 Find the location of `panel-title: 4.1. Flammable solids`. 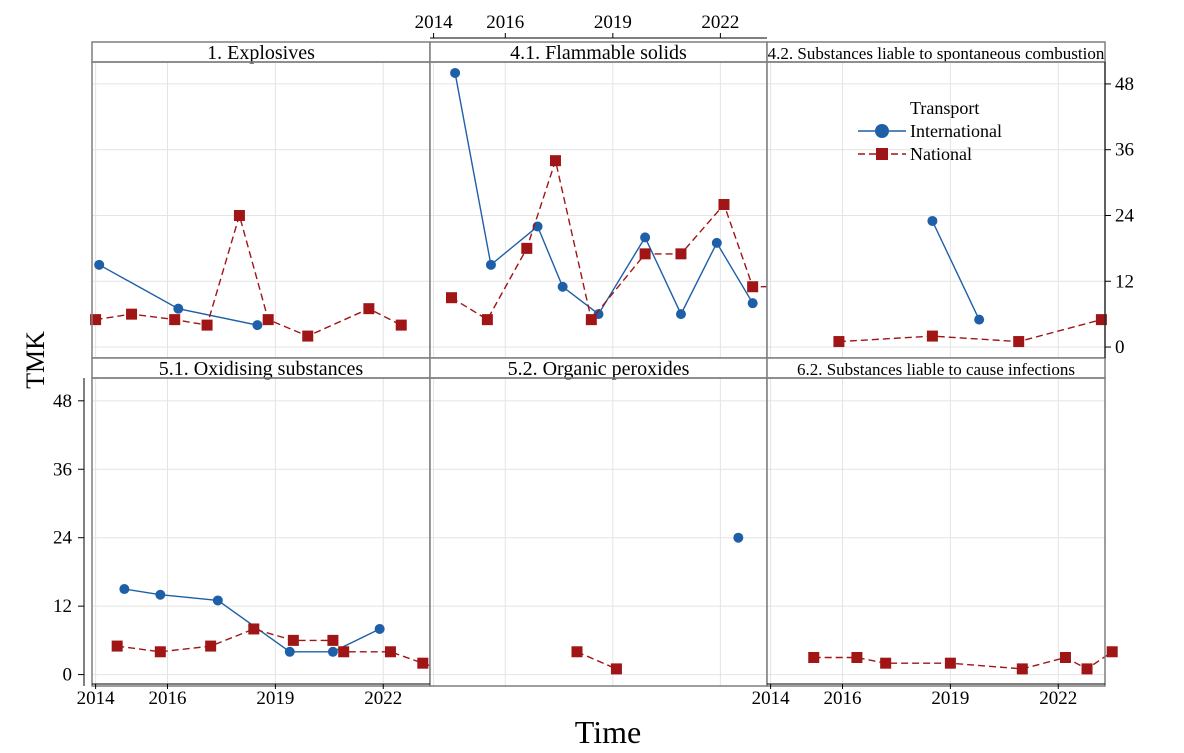

panel-title: 4.1. Flammable solids is located at coordinates (598, 53).